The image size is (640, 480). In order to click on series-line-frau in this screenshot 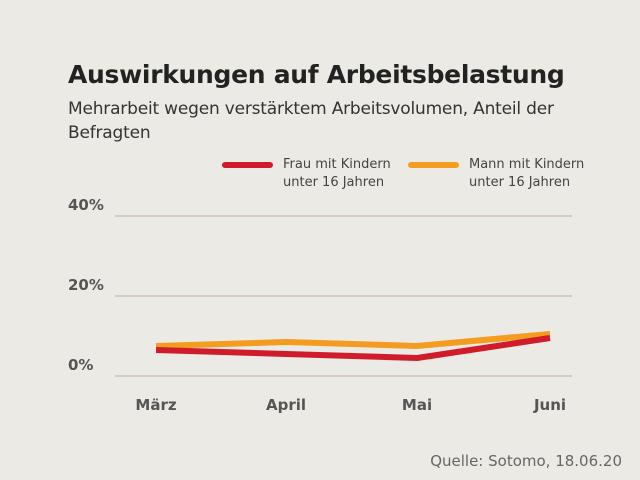, I will do `click(353, 348)`.